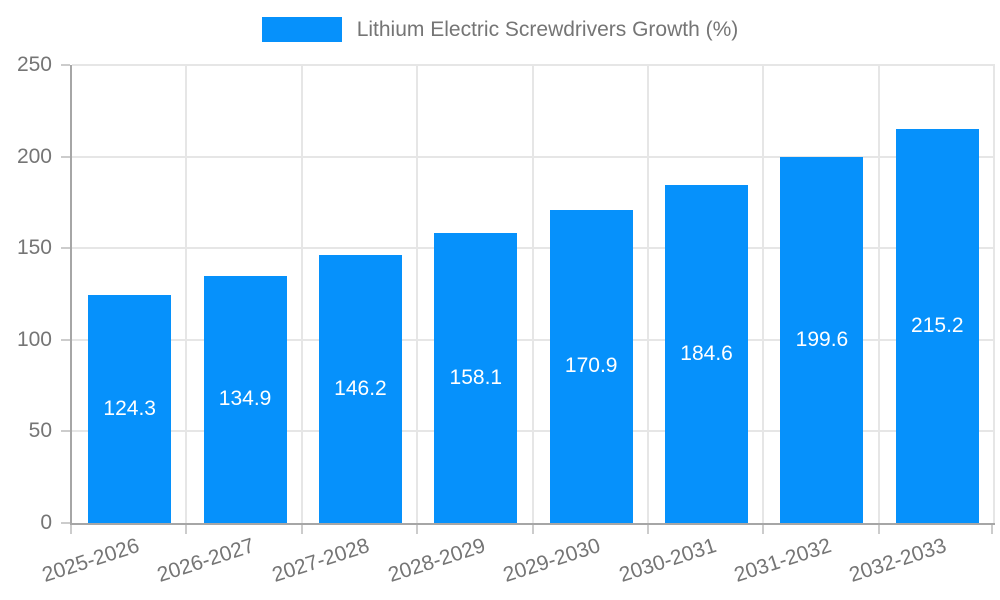 The height and width of the screenshot is (600, 1000). What do you see at coordinates (301, 29) in the screenshot?
I see `legend-swatch` at bounding box center [301, 29].